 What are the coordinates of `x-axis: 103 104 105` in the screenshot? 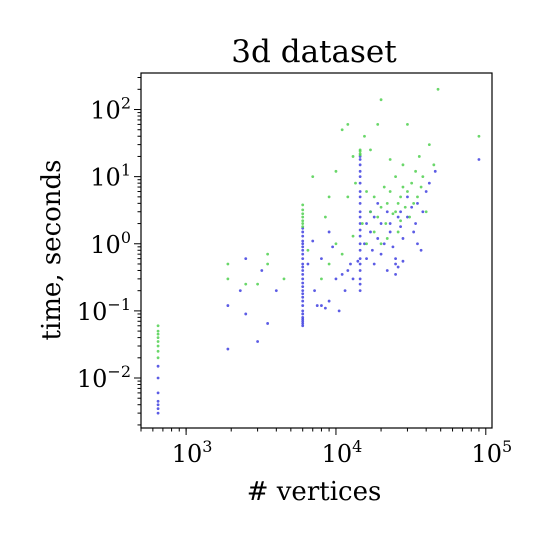 It's located at (326, 448).